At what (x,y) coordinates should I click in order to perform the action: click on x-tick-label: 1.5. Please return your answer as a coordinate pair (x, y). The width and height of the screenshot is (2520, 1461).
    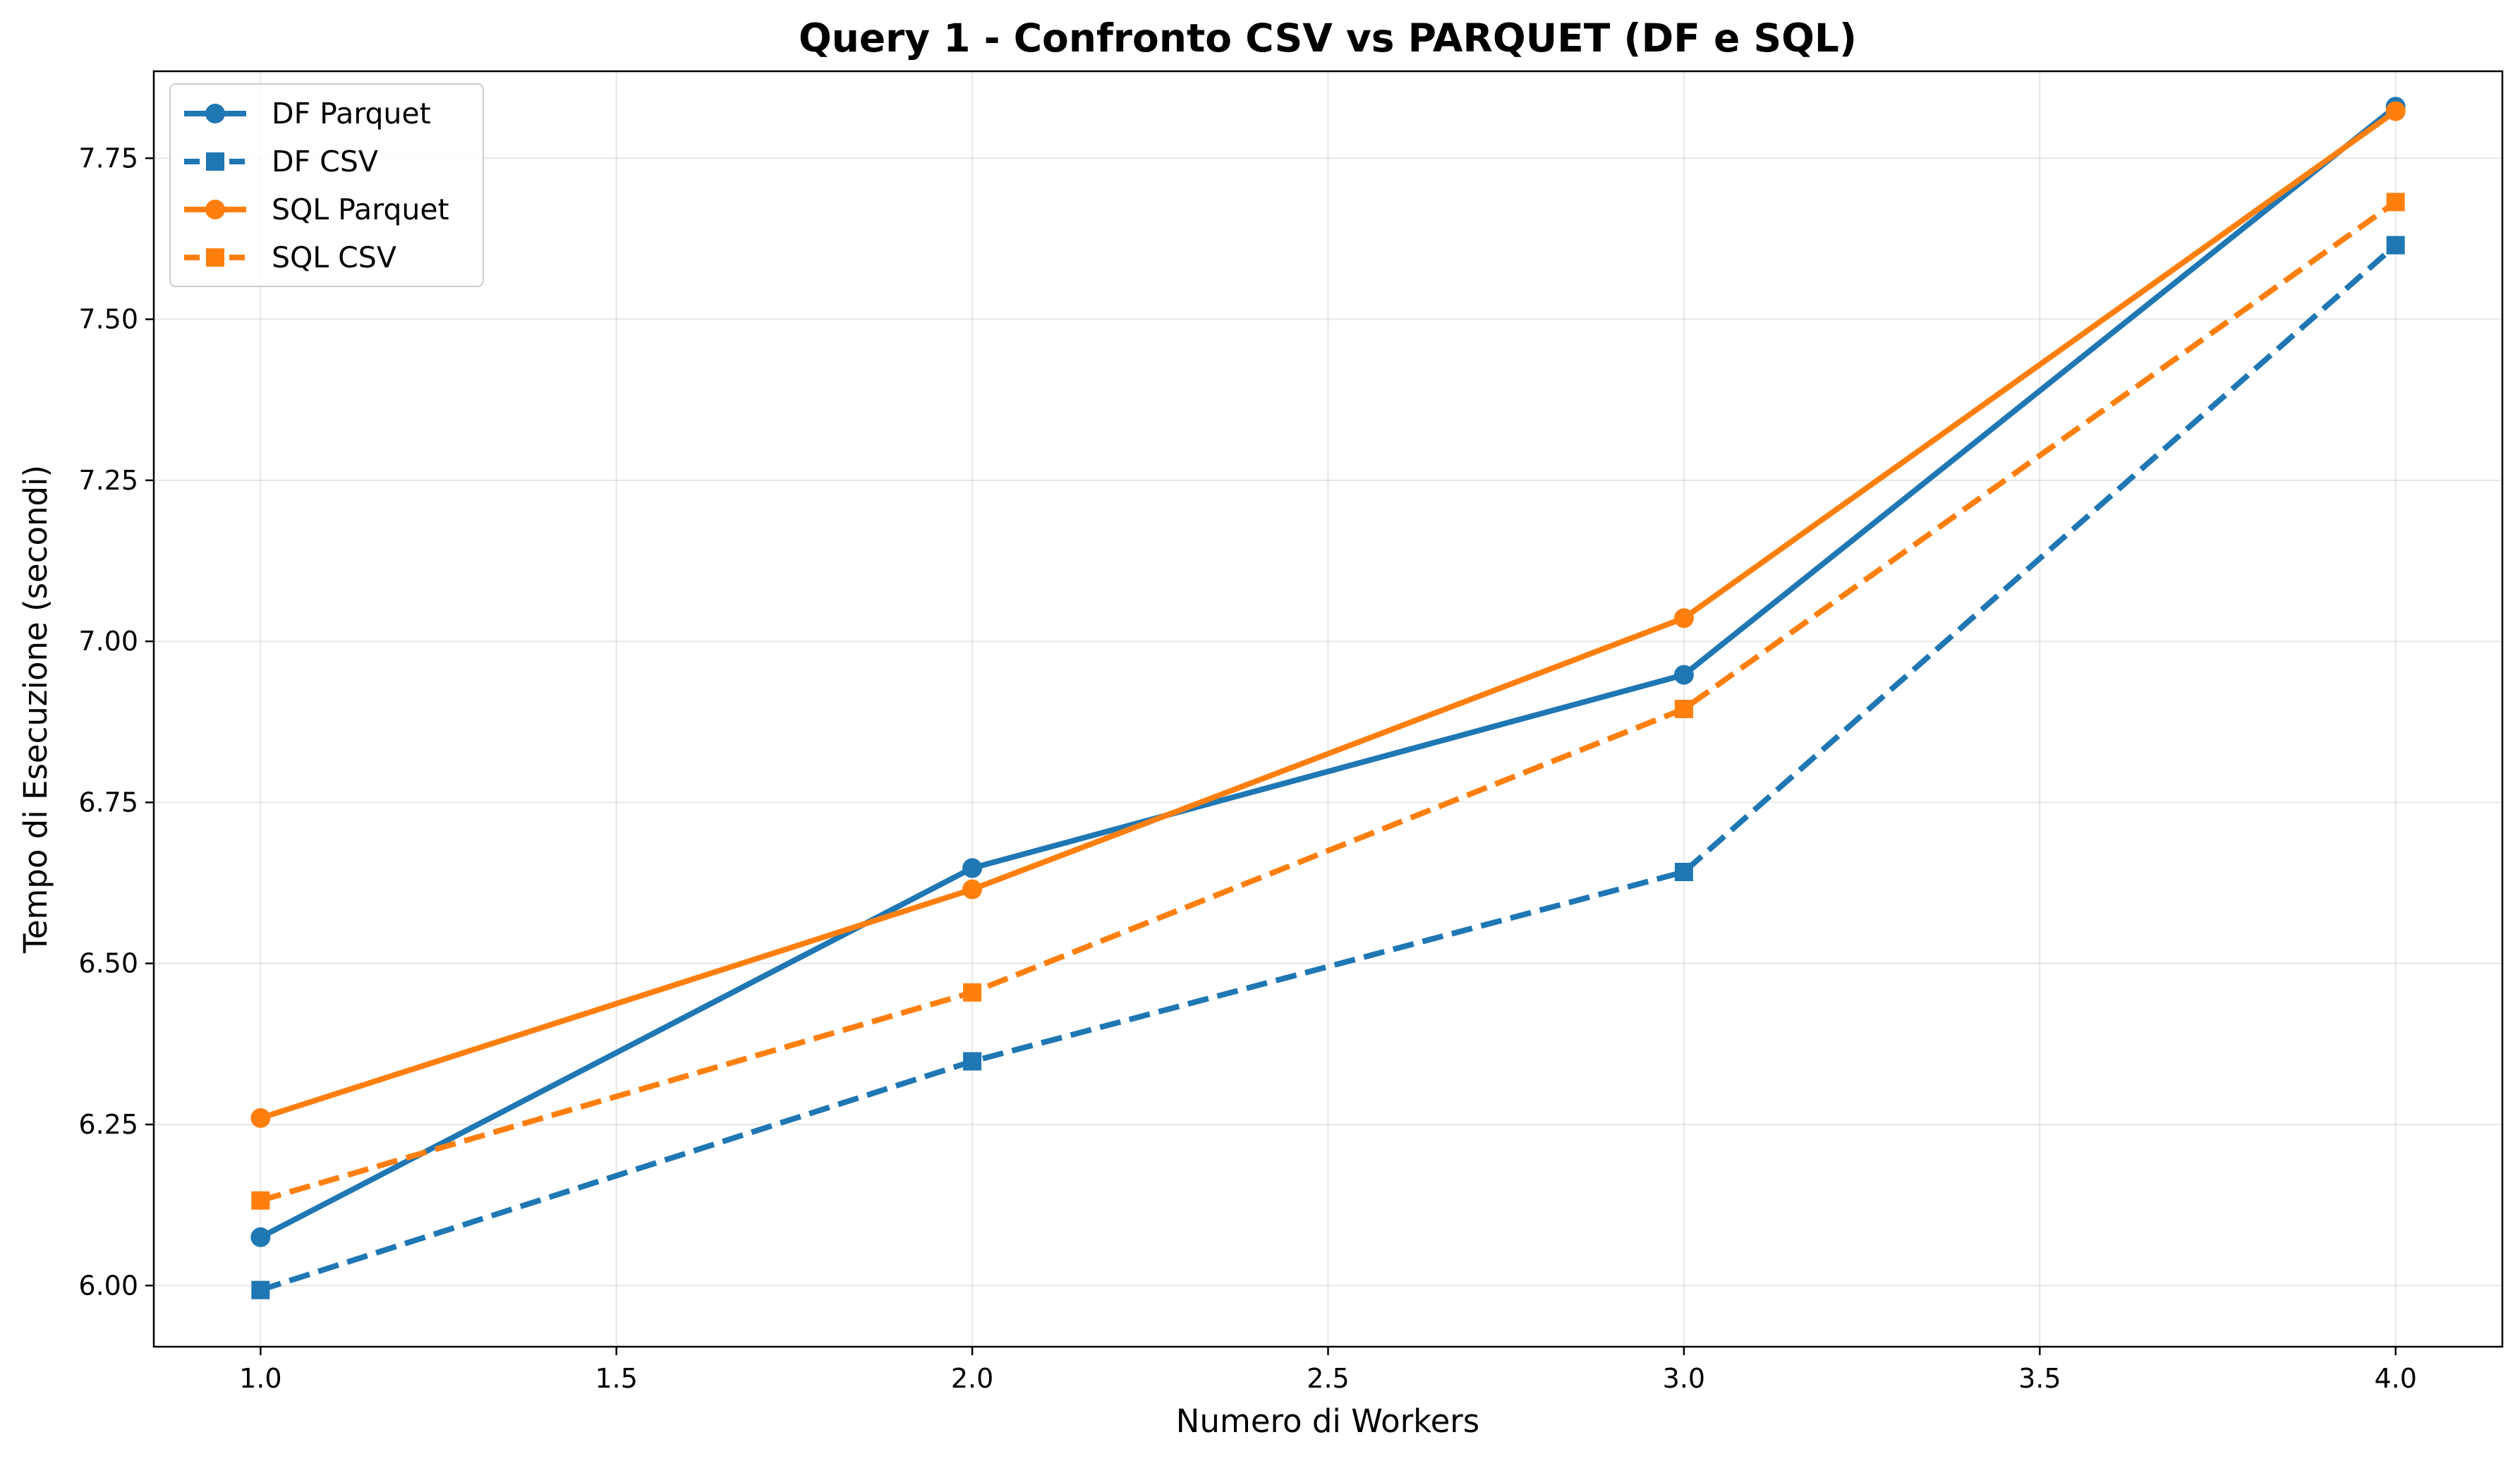
    Looking at the image, I should click on (616, 1379).